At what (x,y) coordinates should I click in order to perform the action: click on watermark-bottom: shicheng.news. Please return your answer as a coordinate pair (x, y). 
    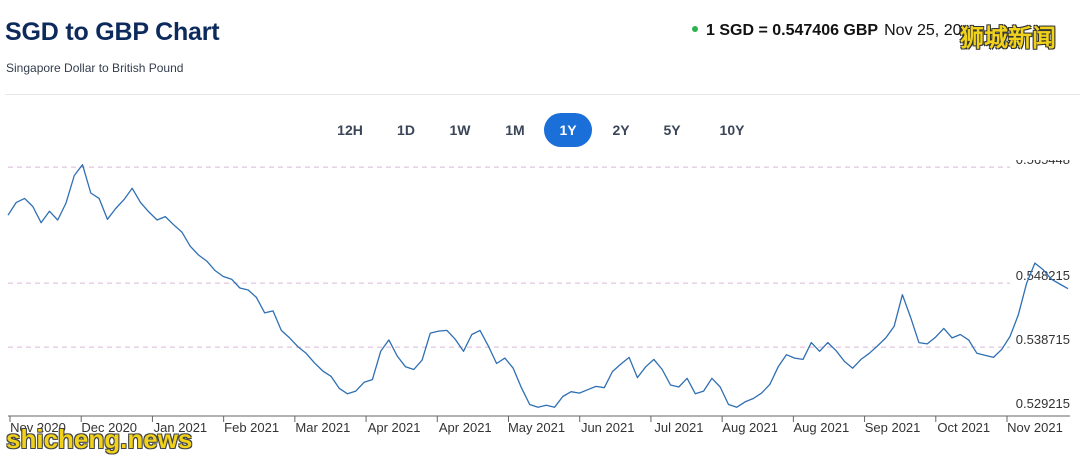
    Looking at the image, I should click on (99, 439).